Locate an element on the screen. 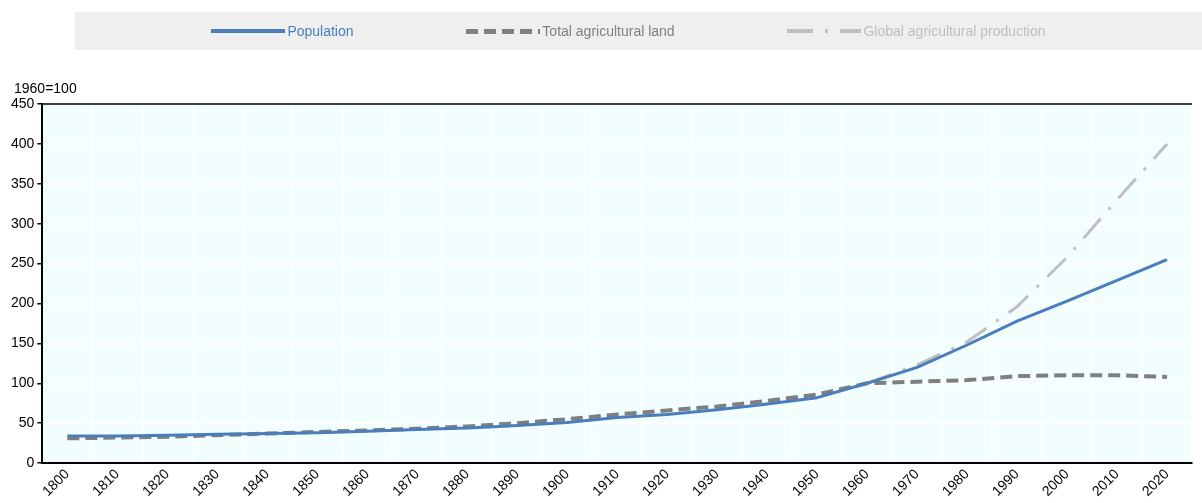 The width and height of the screenshot is (1202, 503). y-tick-label: 450 is located at coordinates (23, 102).